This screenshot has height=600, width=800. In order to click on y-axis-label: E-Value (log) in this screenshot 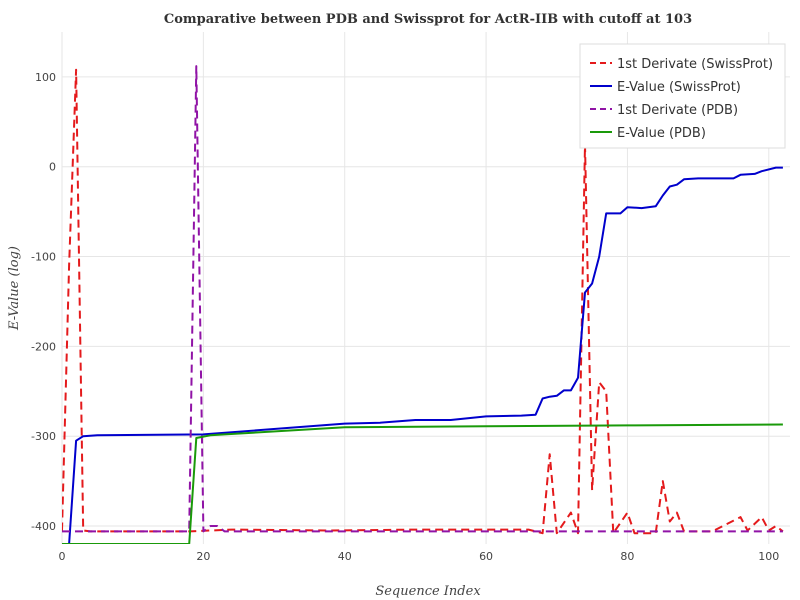, I will do `click(14, 288)`.